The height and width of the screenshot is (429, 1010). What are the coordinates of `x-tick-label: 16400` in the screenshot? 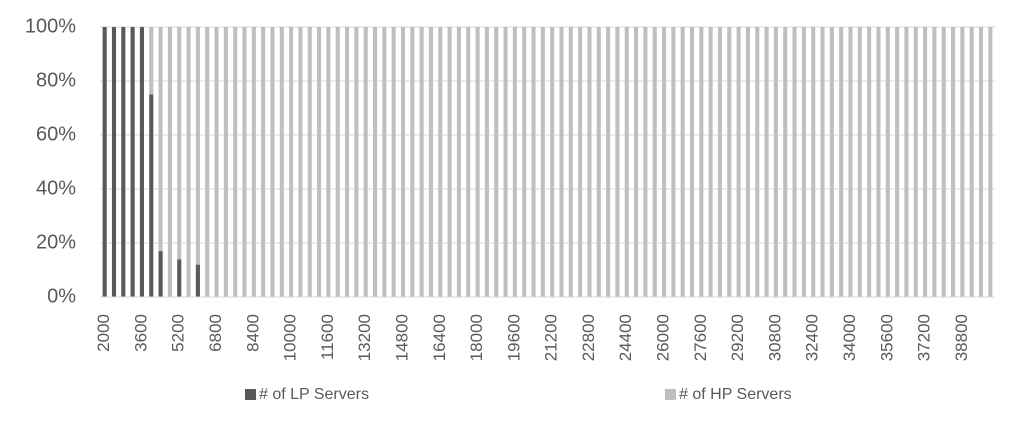 It's located at (439, 337).